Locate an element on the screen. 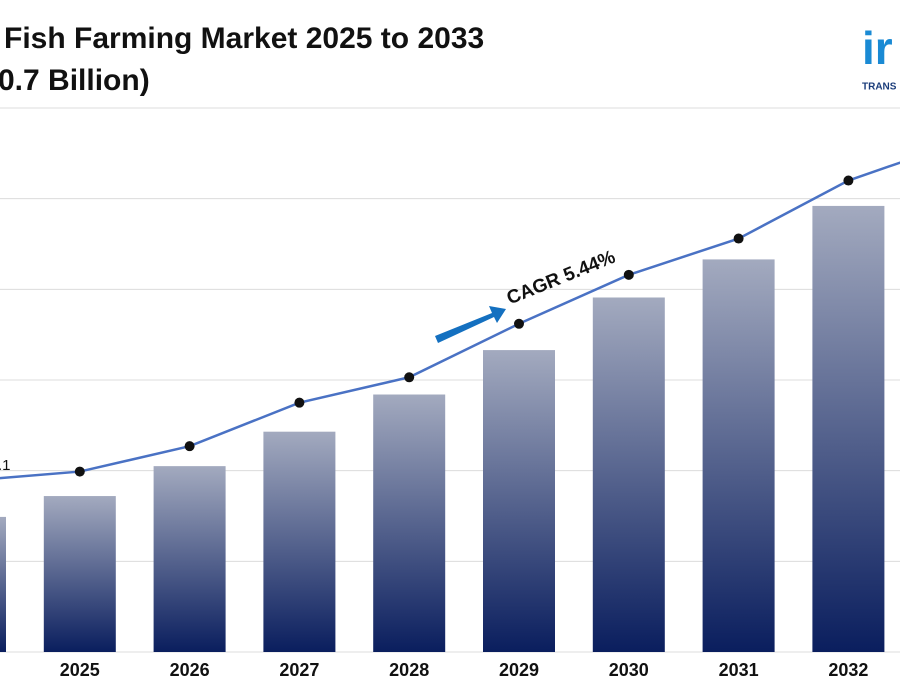 This screenshot has height=700, width=900. x-tick-label: 2031 is located at coordinates (739, 670).